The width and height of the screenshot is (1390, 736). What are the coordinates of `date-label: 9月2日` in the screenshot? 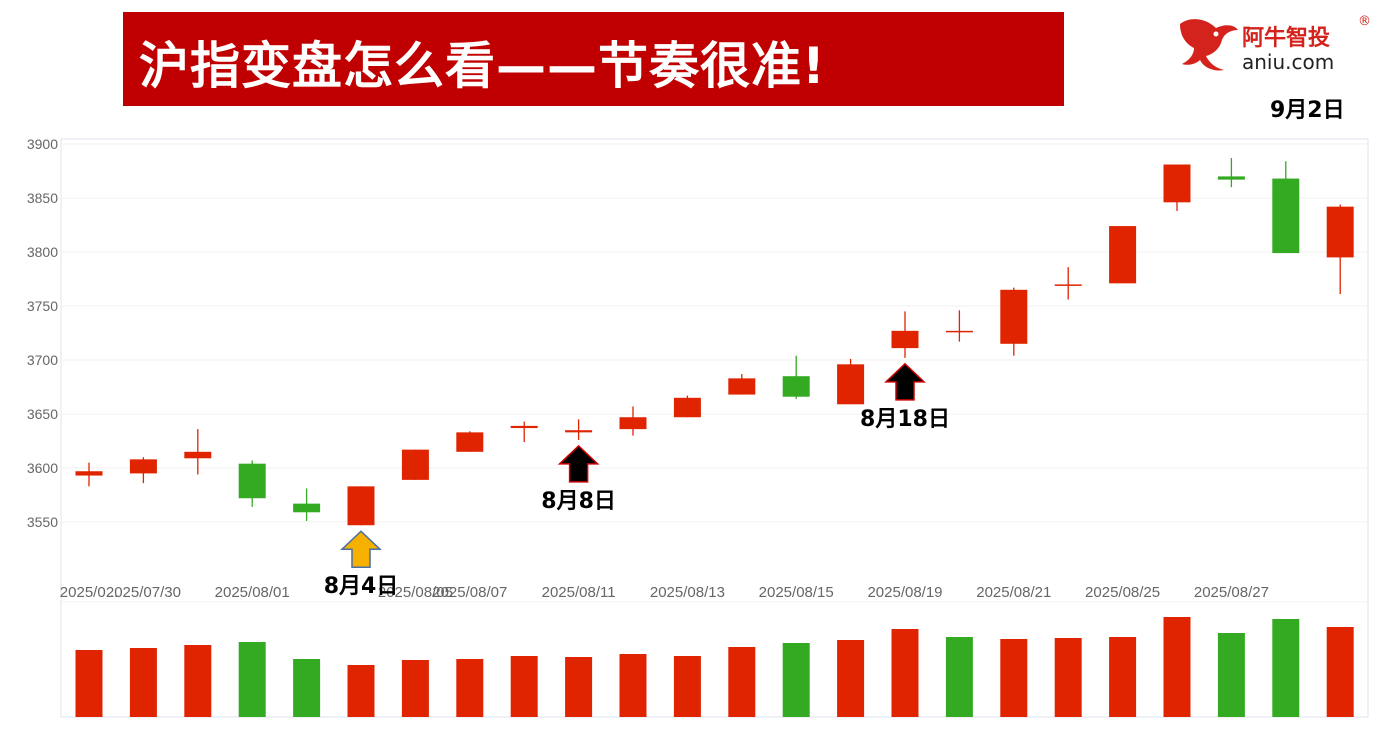 It's located at (1307, 110).